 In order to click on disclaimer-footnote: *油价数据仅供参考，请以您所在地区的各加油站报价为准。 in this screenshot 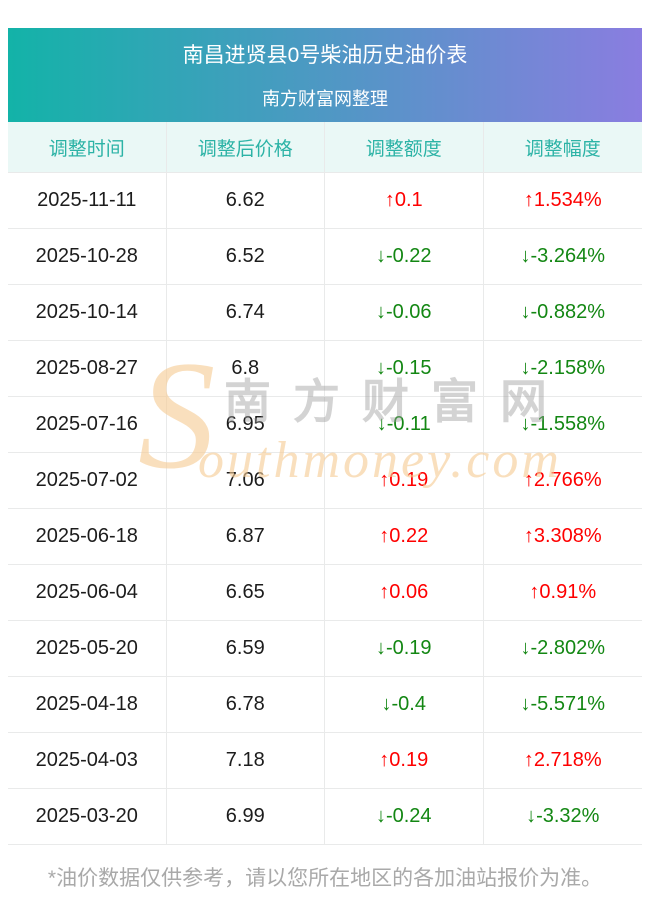, I will do `click(325, 878)`.